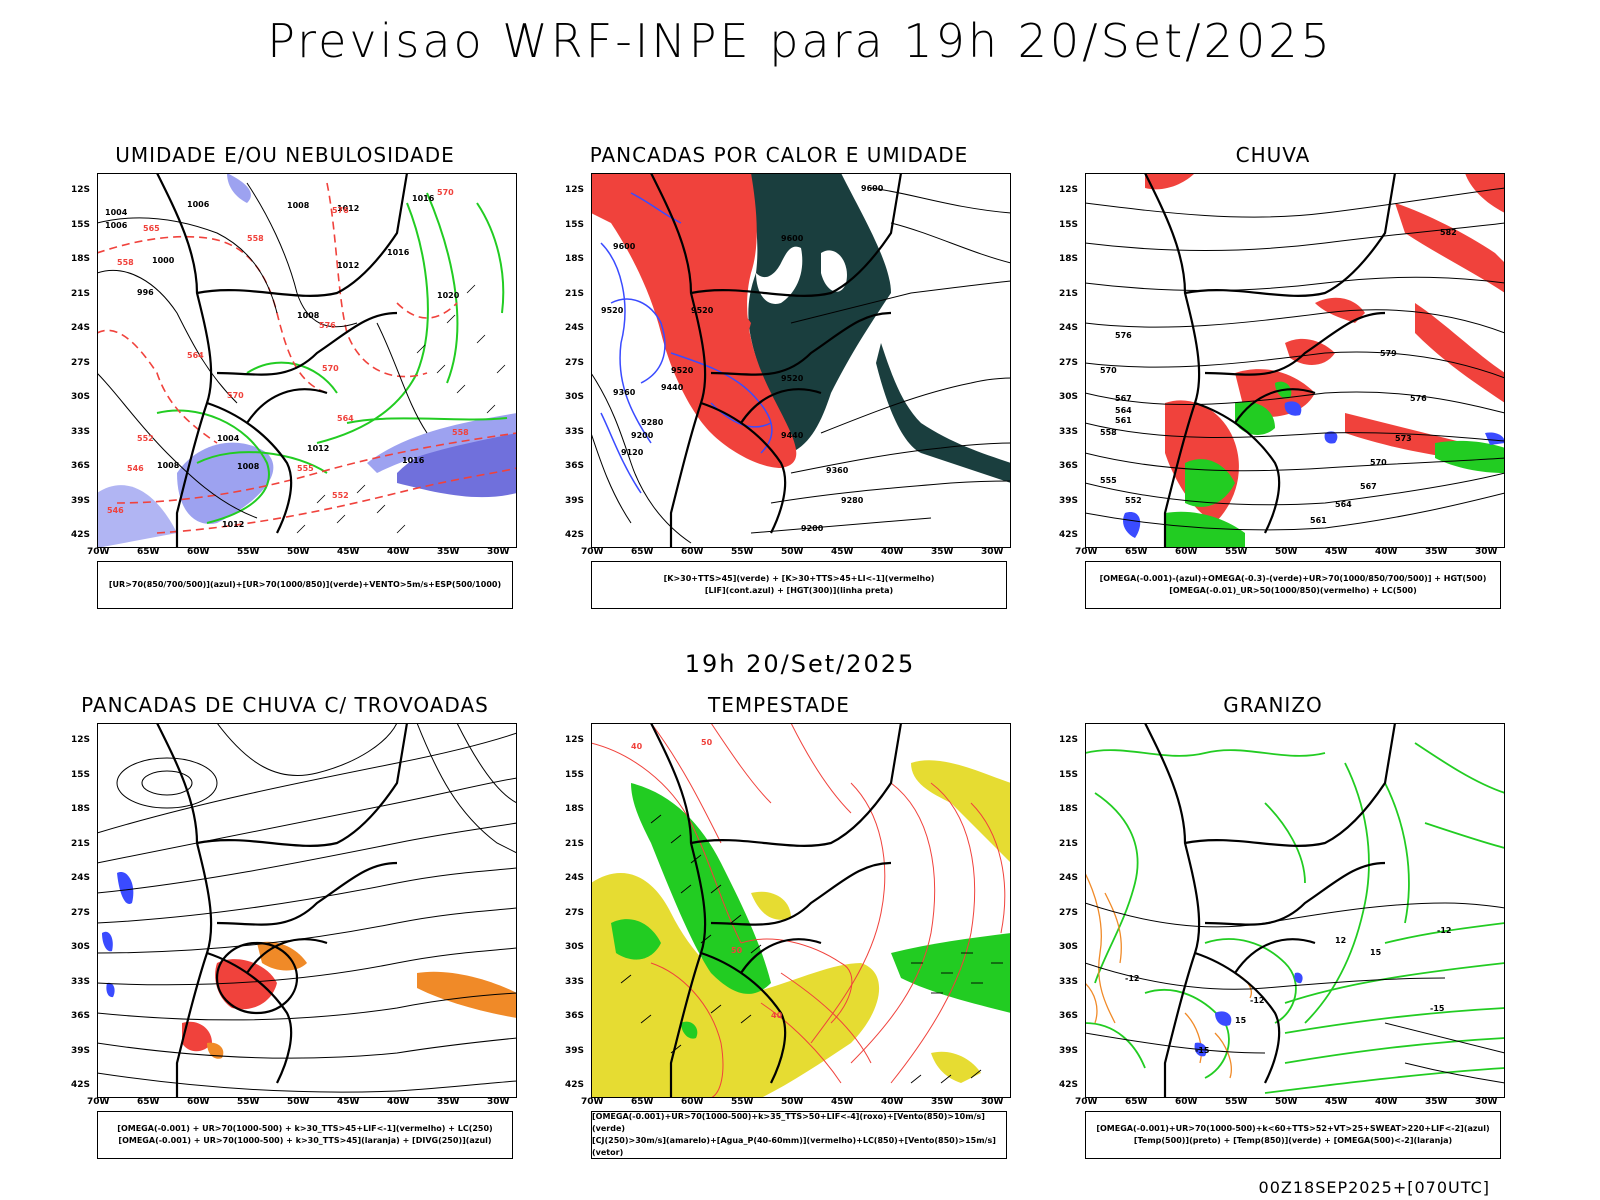  What do you see at coordinates (1273, 933) in the screenshot?
I see `panel-granizo: GRANIZO` at bounding box center [1273, 933].